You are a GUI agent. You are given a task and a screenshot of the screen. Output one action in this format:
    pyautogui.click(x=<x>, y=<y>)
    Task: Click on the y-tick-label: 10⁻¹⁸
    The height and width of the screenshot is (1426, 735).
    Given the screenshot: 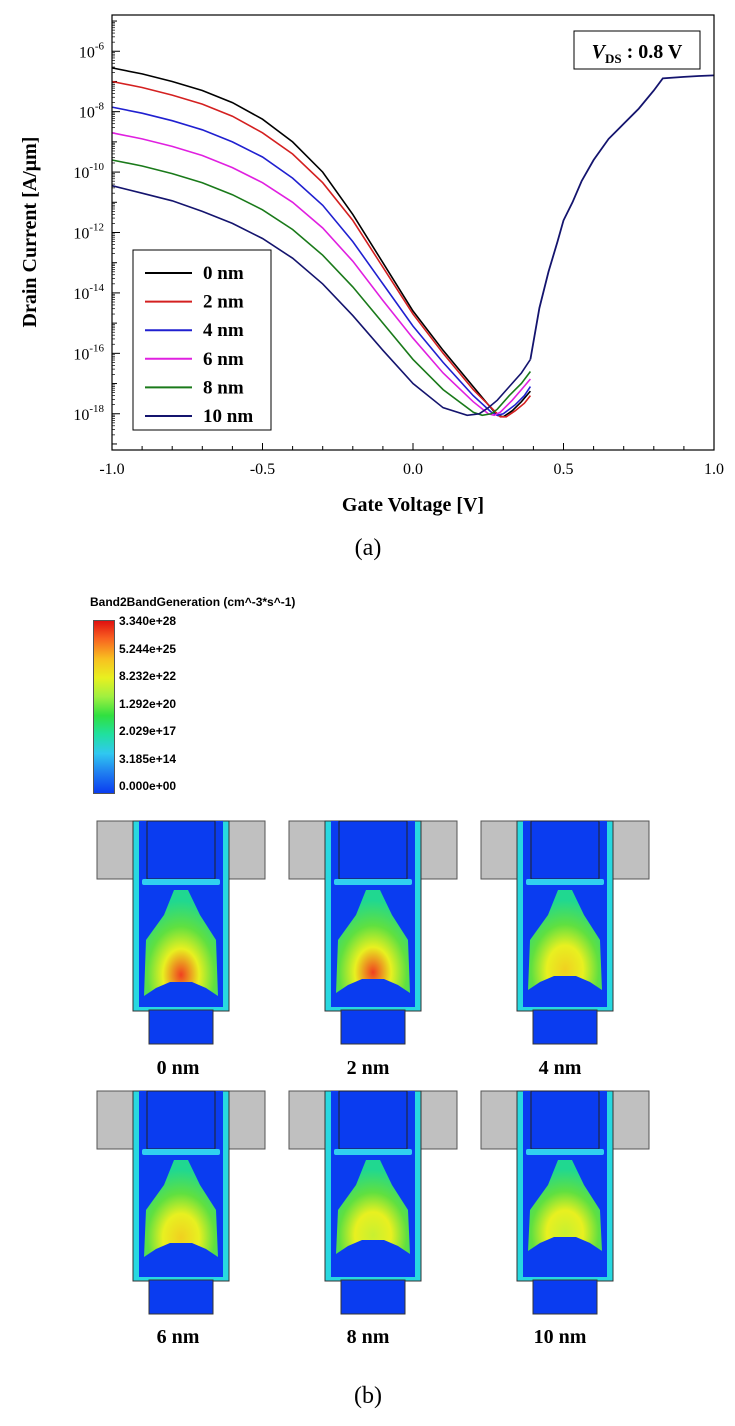 What is the action you would take?
    pyautogui.click(x=88, y=413)
    